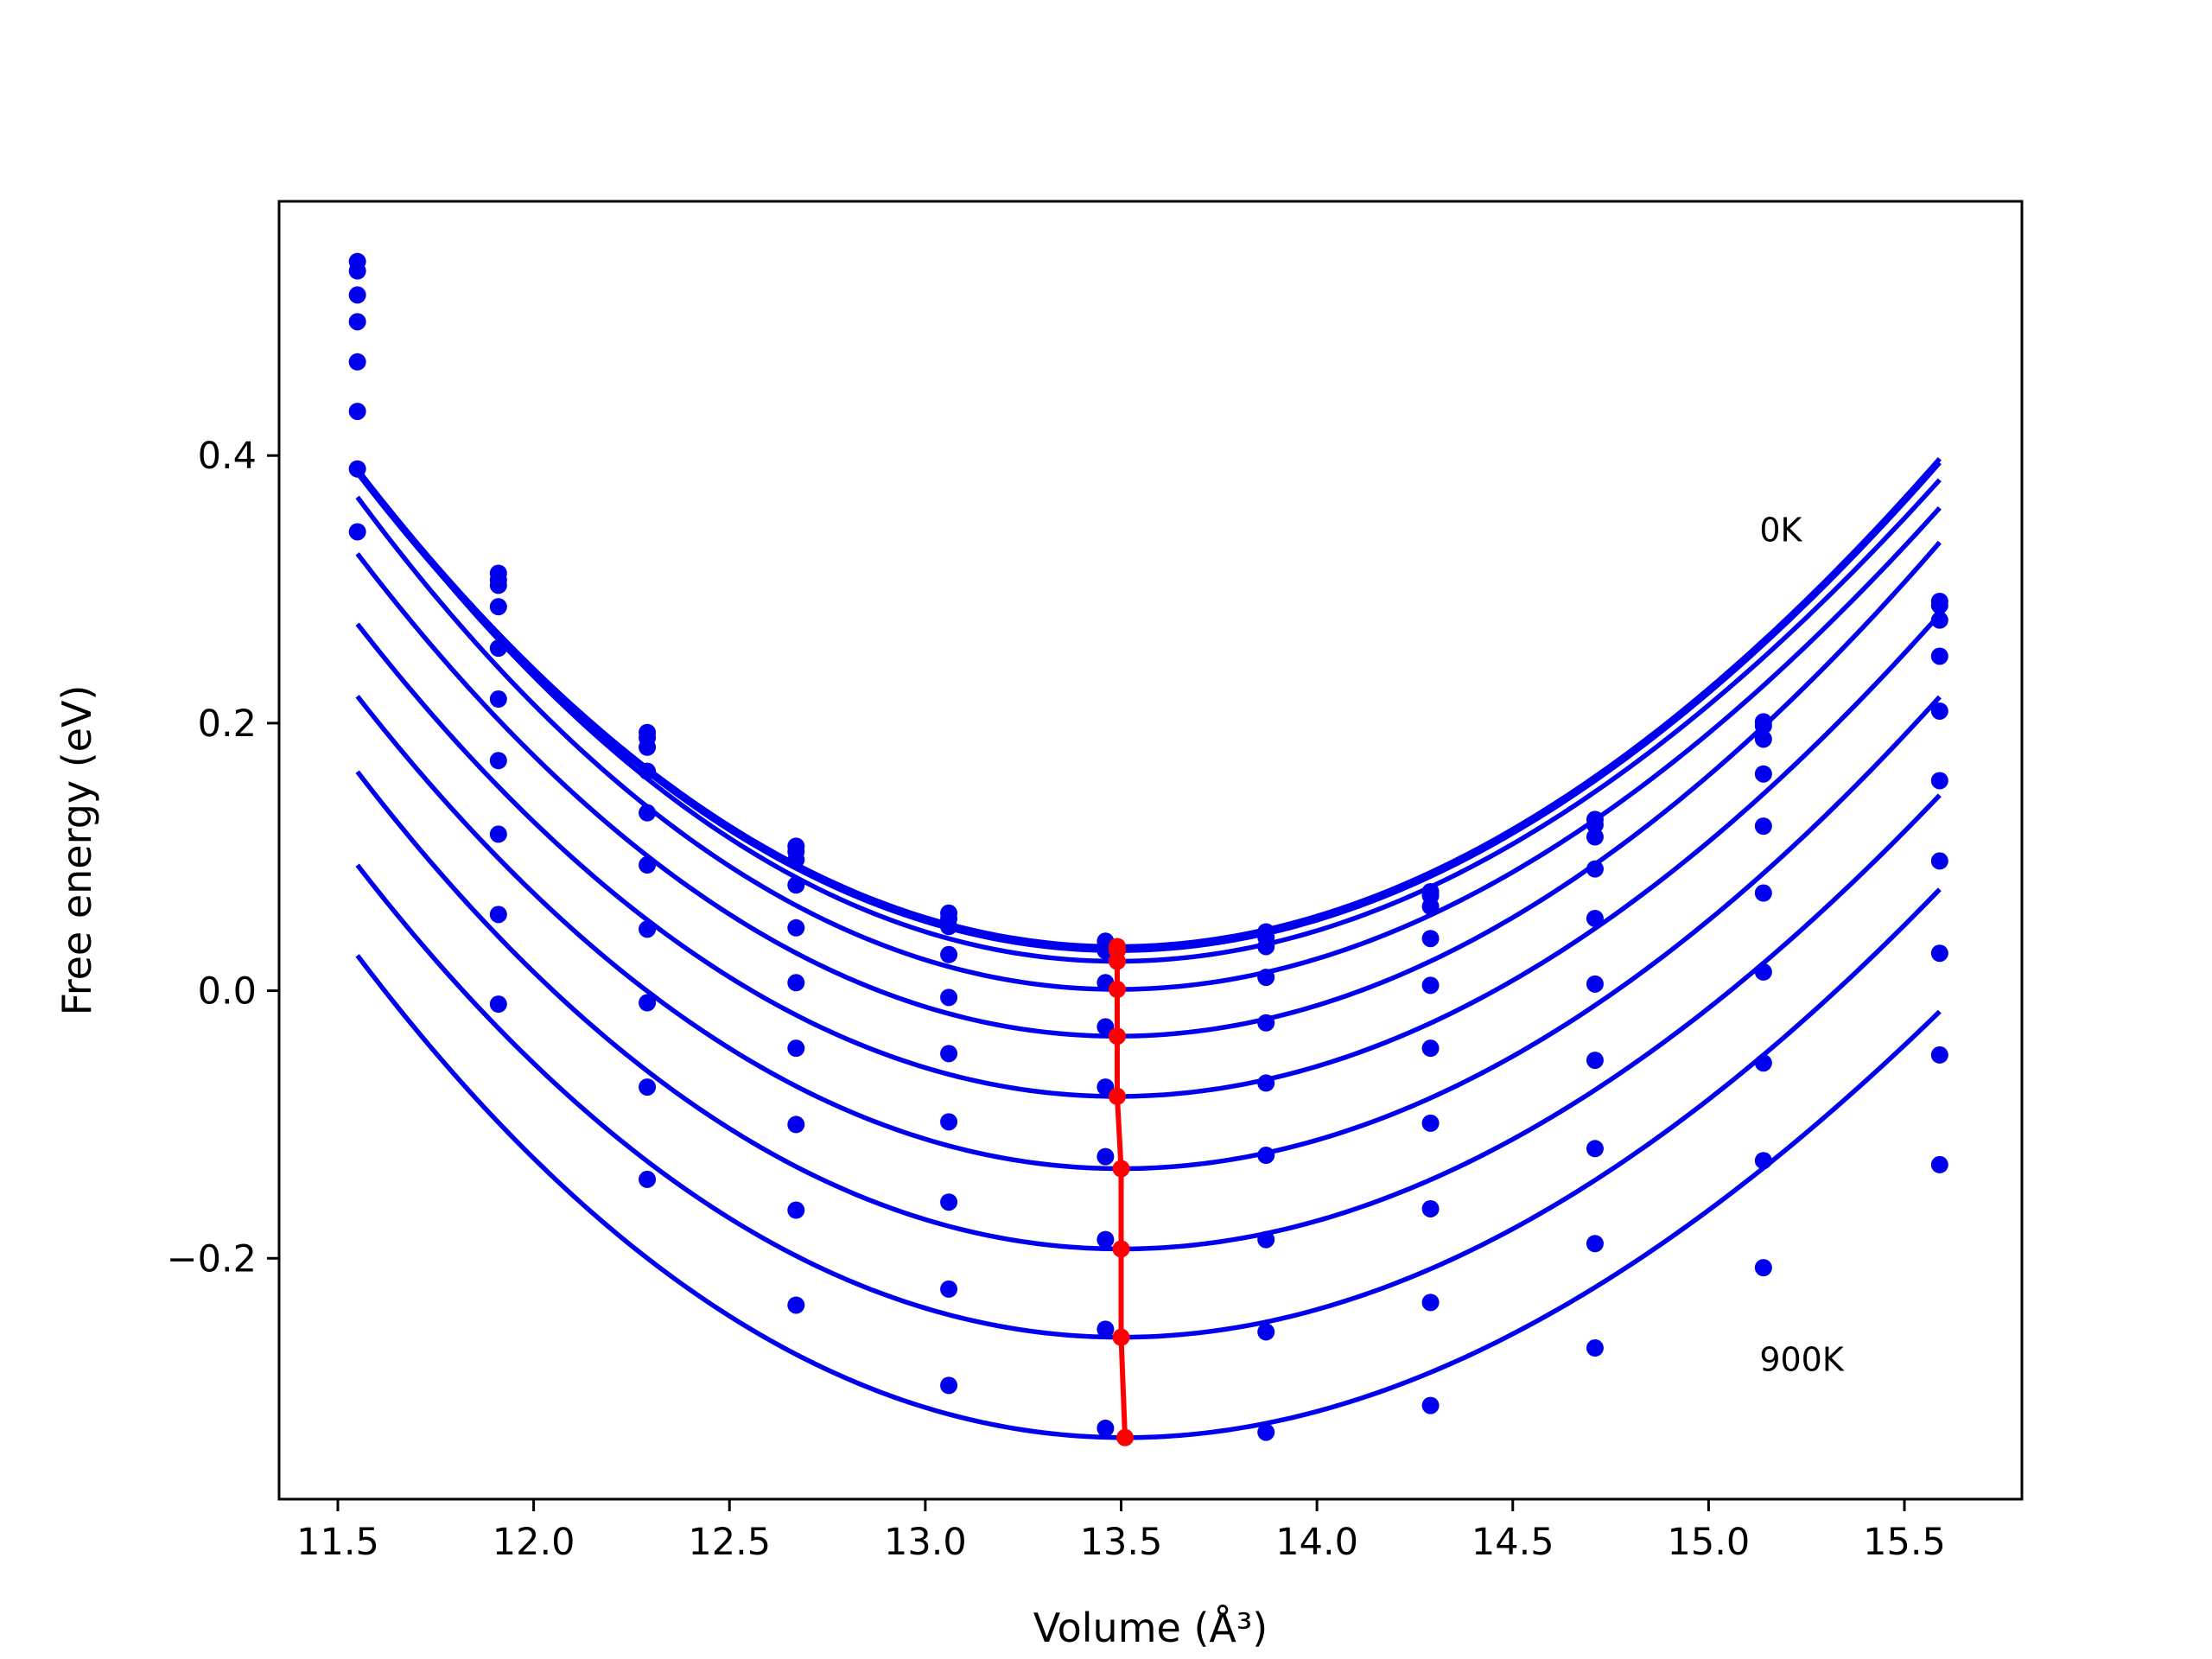 This screenshot has height=1659, width=2212. What do you see at coordinates (729, 1542) in the screenshot?
I see `x-tick-label-2: 12.5` at bounding box center [729, 1542].